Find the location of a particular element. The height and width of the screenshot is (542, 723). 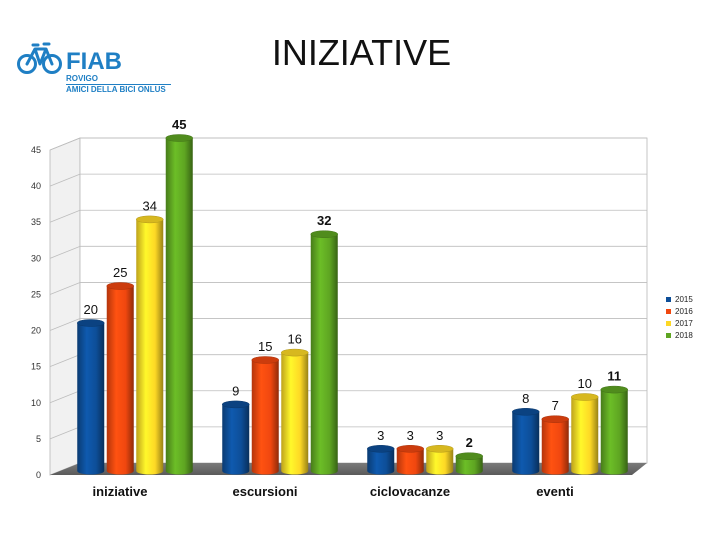

legend-entry: 2018 is located at coordinates (679, 335).